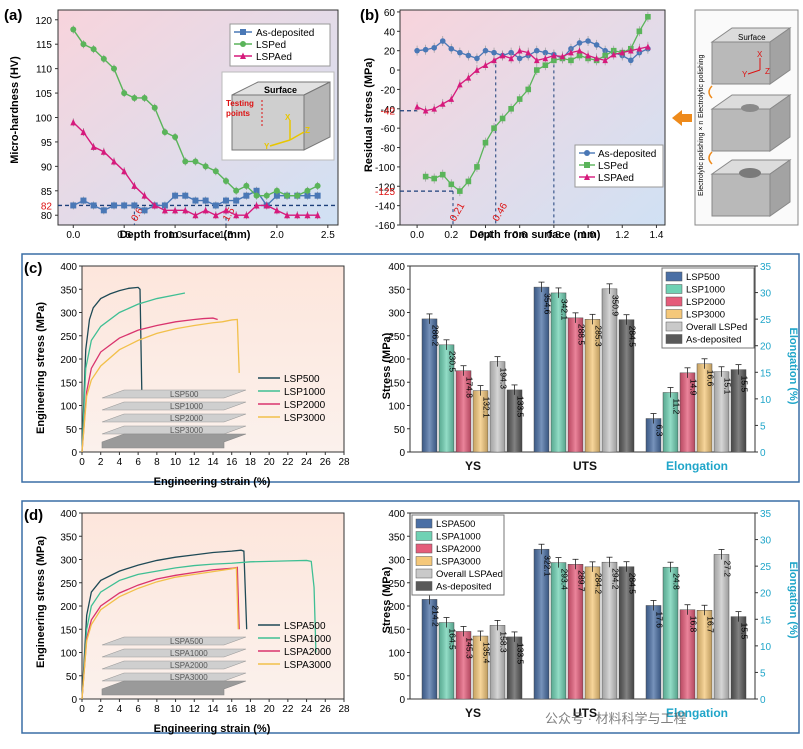  What do you see at coordinates (72, 430) in the screenshot?
I see `panel_c-ytick-label: 50` at bounding box center [72, 430].